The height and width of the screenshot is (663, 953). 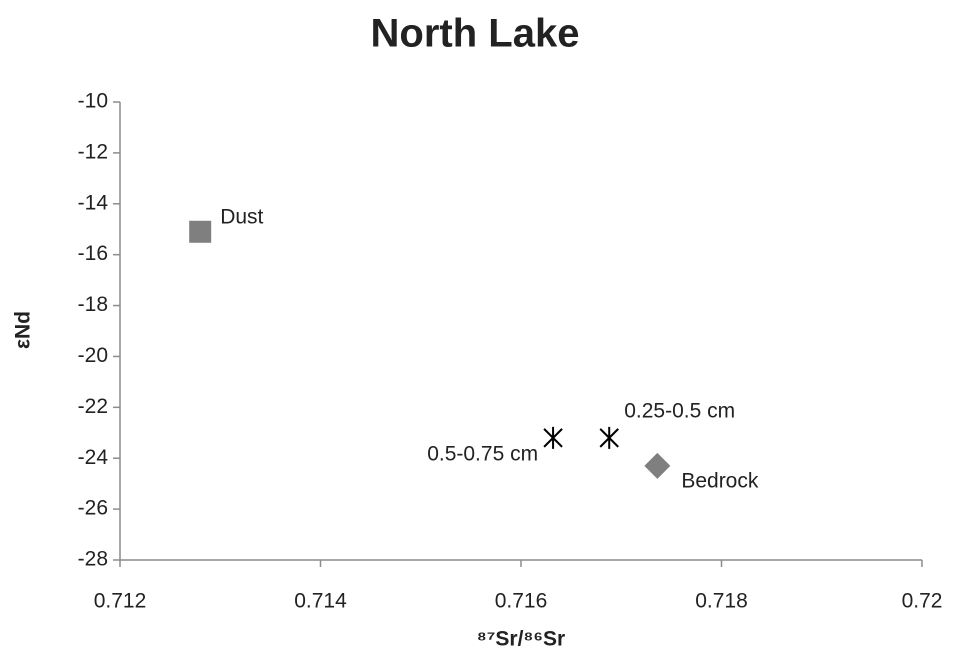 I want to click on y-tick-label: -16, so click(x=93, y=253).